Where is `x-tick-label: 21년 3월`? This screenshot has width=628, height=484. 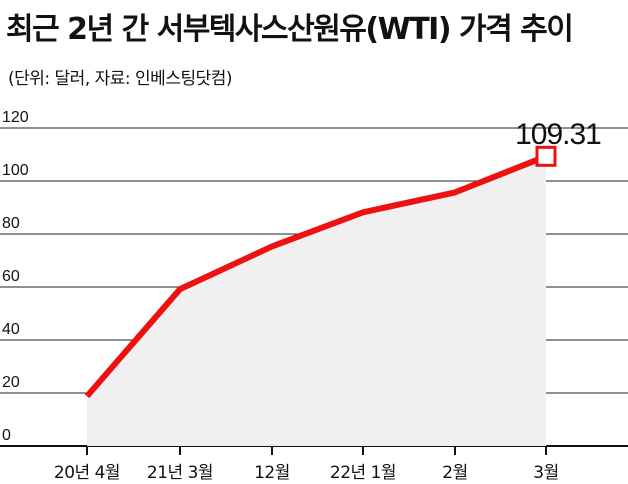 x-tick-label: 21년 3월 is located at coordinates (180, 473).